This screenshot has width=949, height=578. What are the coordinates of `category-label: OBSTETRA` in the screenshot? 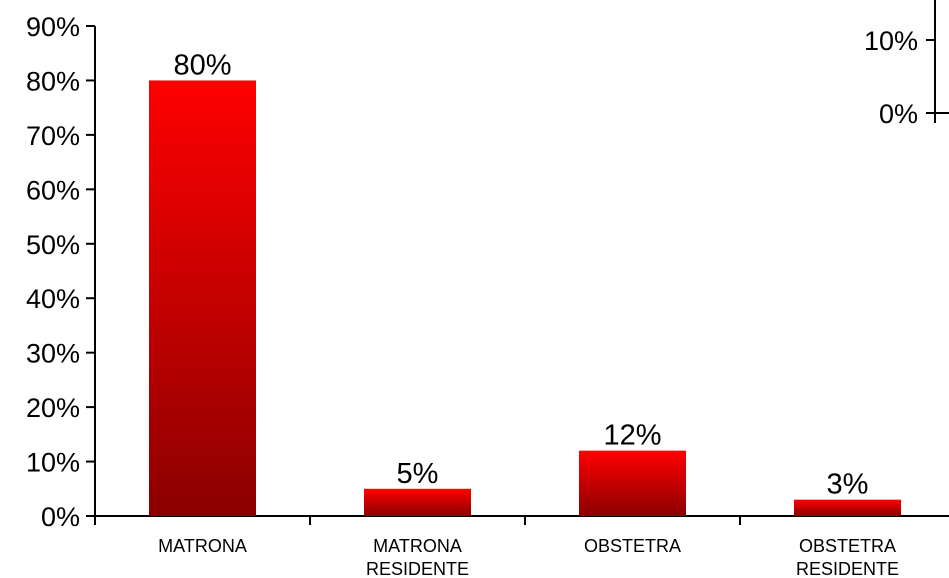 It's located at (632, 546).